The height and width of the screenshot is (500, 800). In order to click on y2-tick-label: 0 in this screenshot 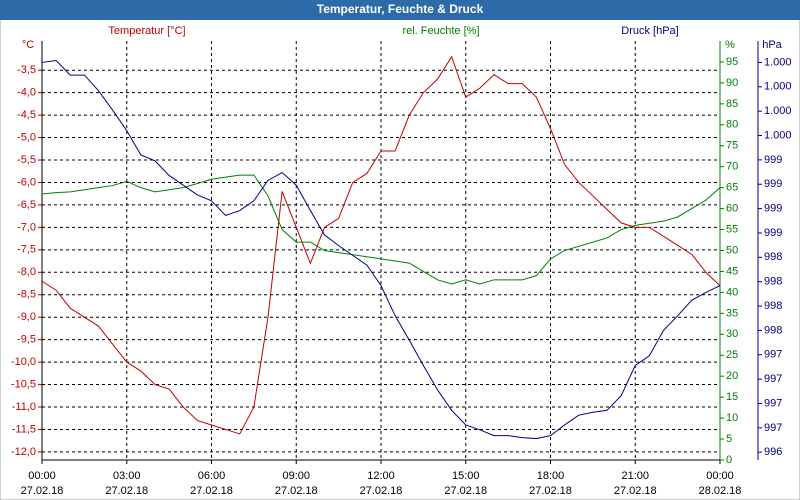, I will do `click(729, 460)`.